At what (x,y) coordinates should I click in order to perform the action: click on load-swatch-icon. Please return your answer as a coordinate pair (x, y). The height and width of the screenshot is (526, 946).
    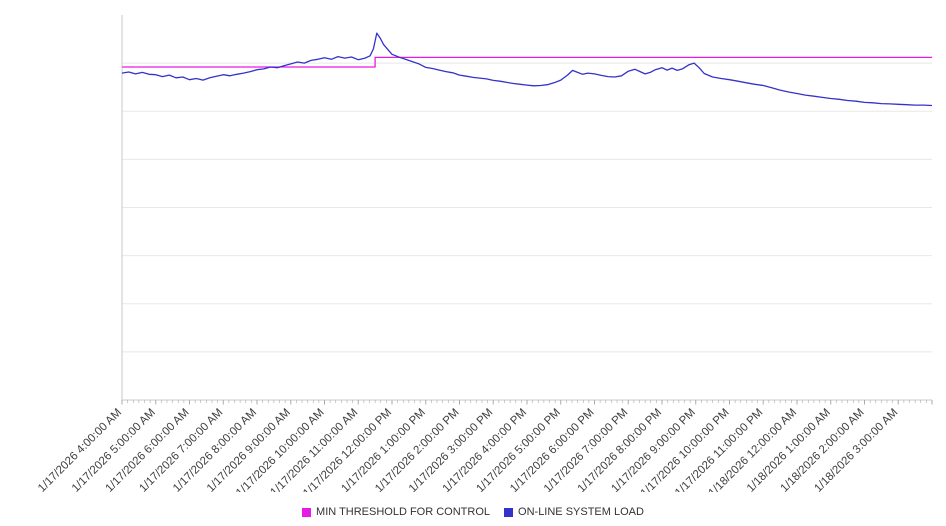
    Looking at the image, I should click on (509, 512).